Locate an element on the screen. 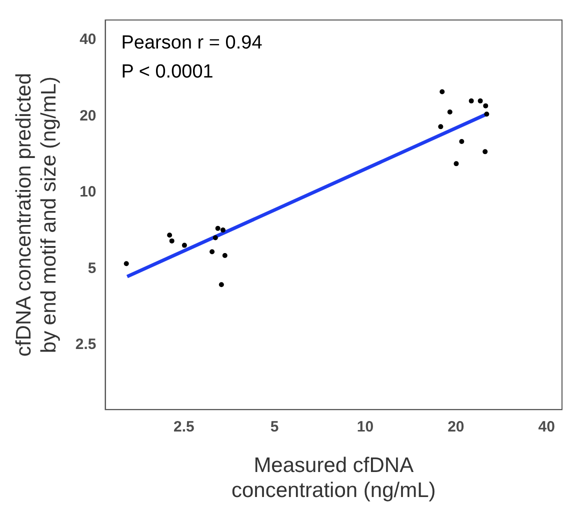  annotation: Pearson r = 0.94 is located at coordinates (192, 43).